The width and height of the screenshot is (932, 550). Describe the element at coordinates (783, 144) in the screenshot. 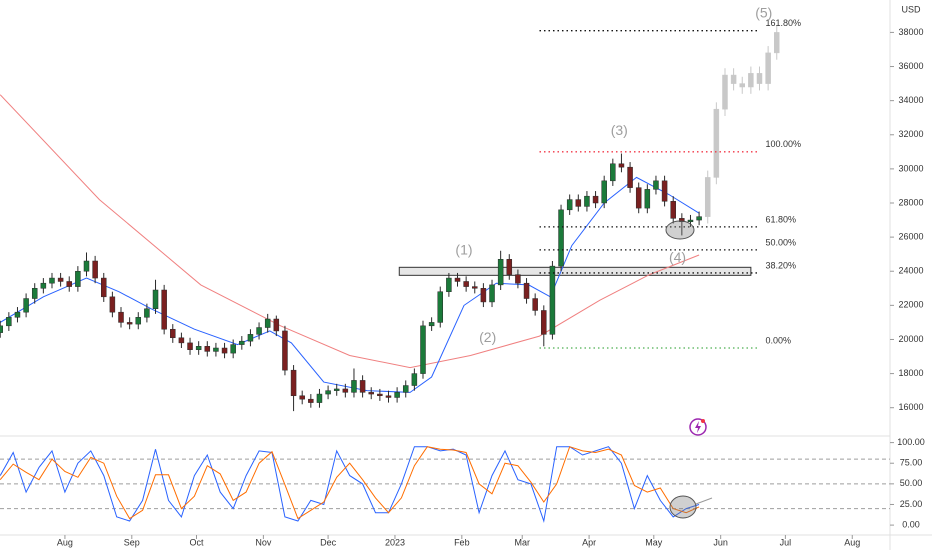

I see `fib-label: 100.00%` at that location.